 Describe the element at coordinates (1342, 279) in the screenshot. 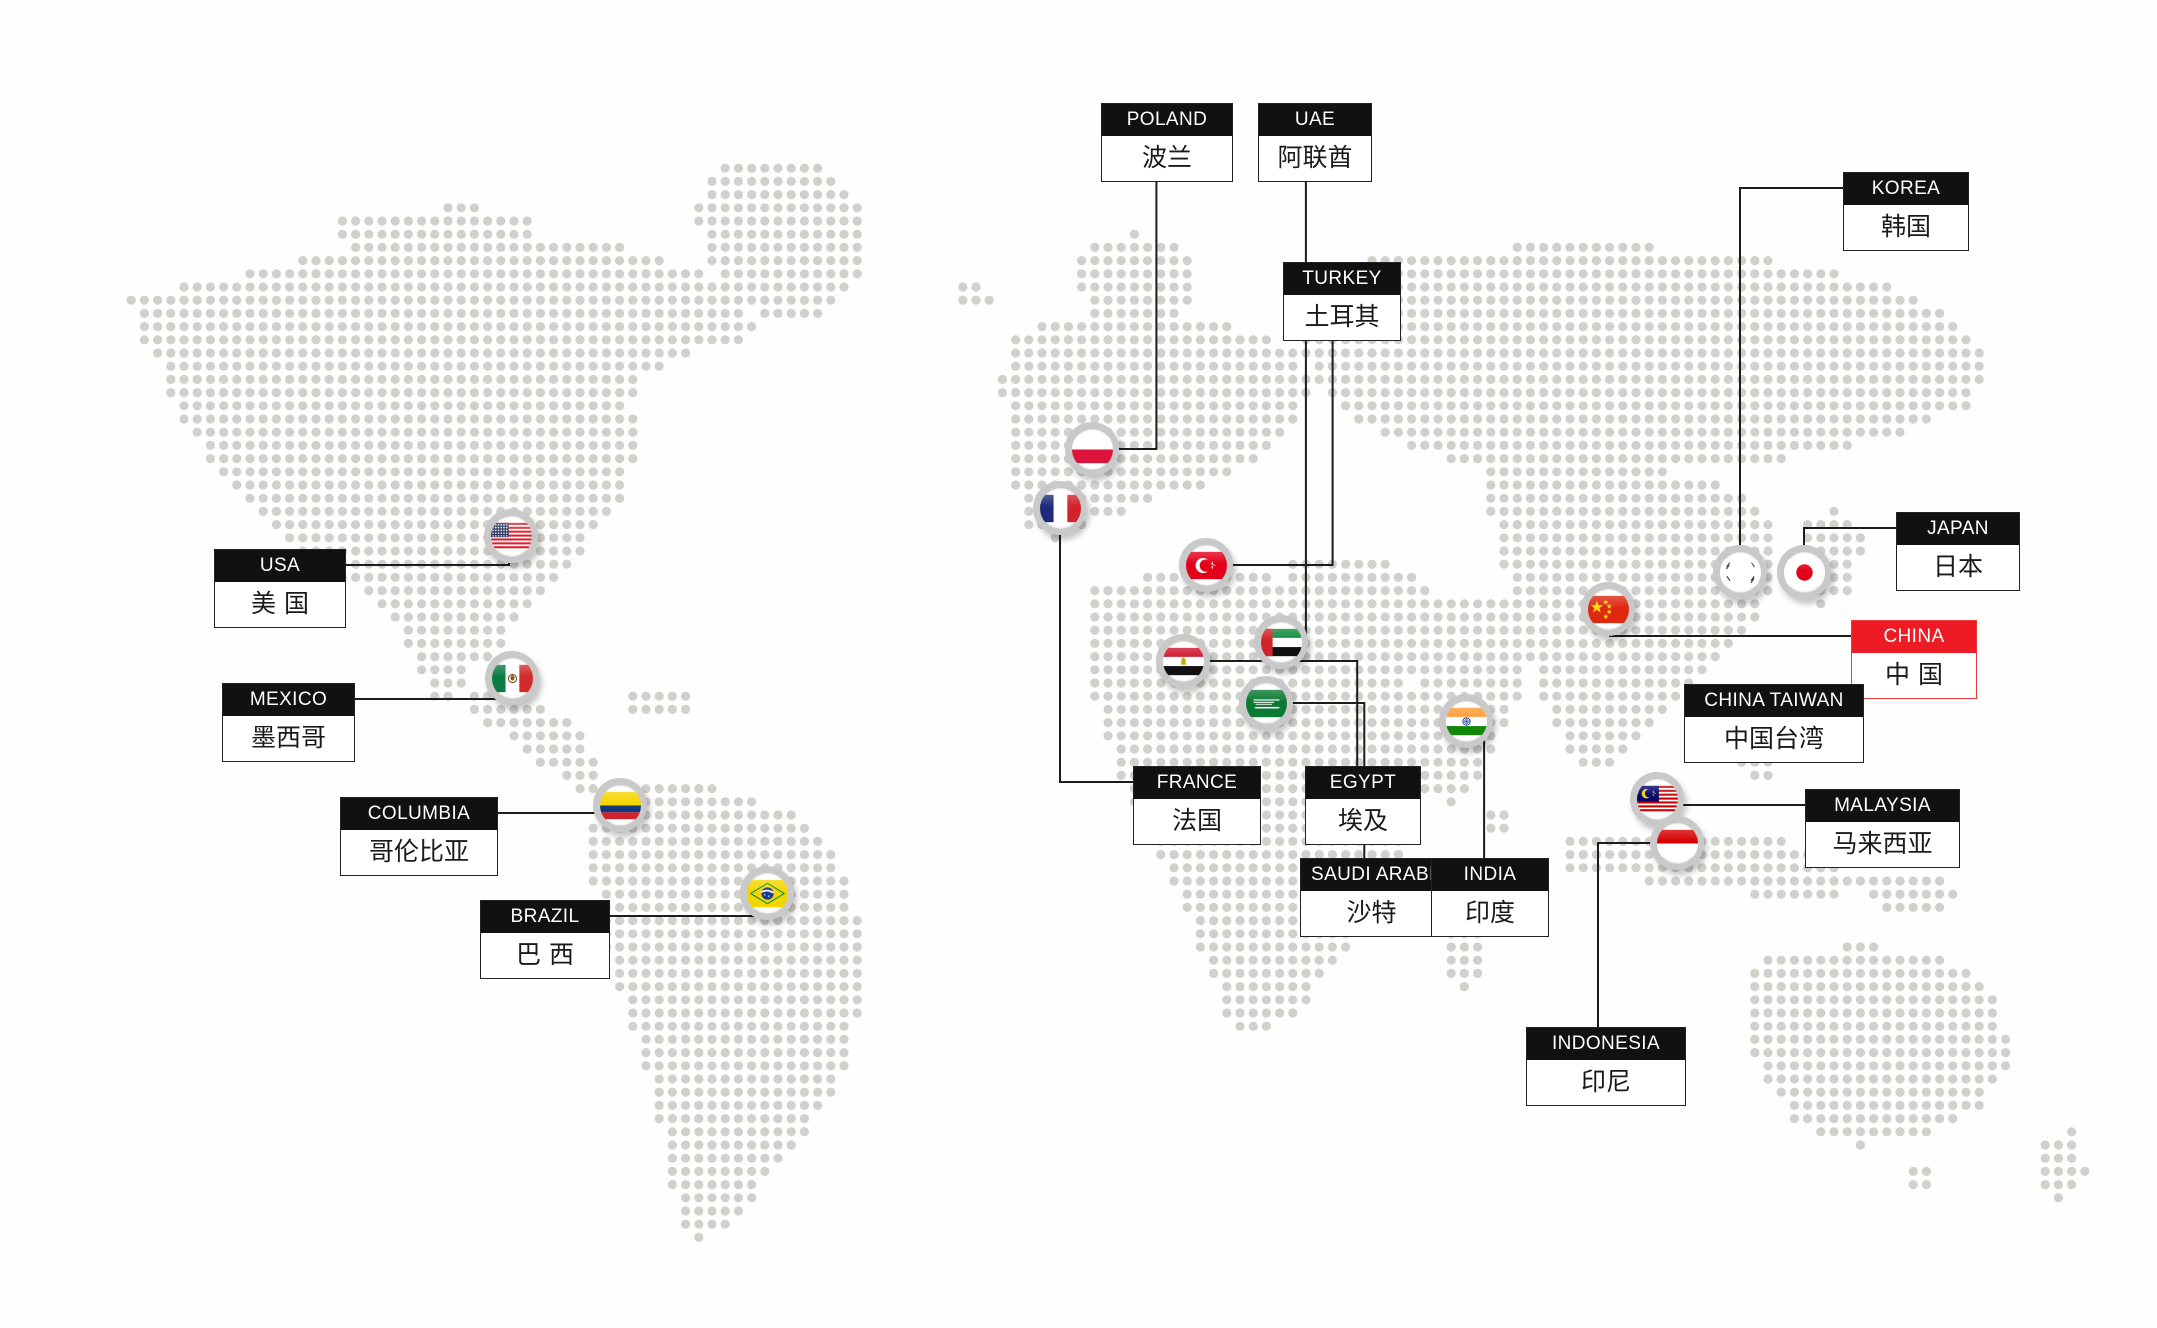

I see `label-title-turkey: TURKEY` at that location.